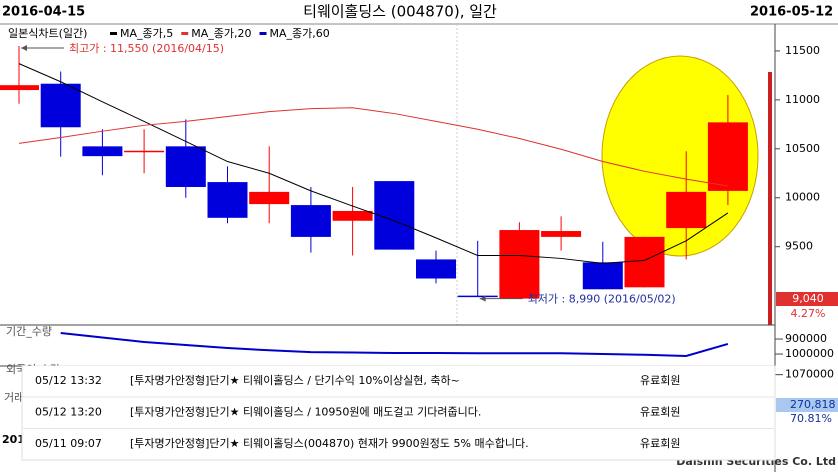 Image resolution: width=838 pixels, height=472 pixels. I want to click on message-text: [투자명가안정형]단기★ 티웨이홀딩스 / 단기수익 10%이상실현, 축하~, so click(295, 380).